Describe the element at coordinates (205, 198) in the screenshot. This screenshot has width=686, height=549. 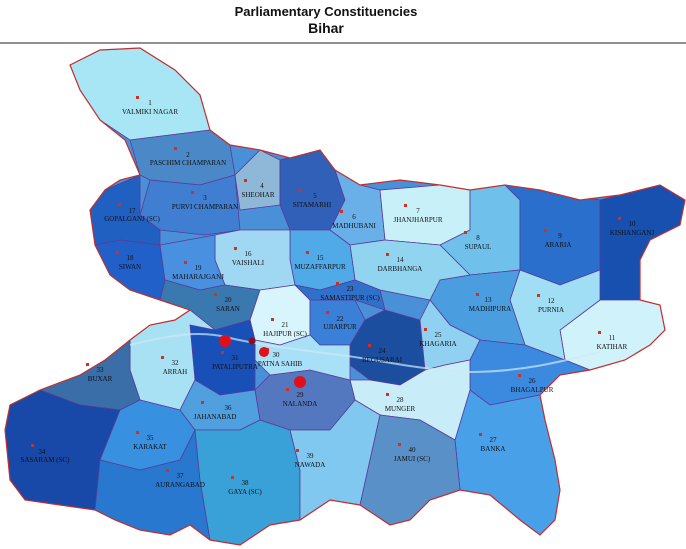
I see `constituency-number: 3` at that location.